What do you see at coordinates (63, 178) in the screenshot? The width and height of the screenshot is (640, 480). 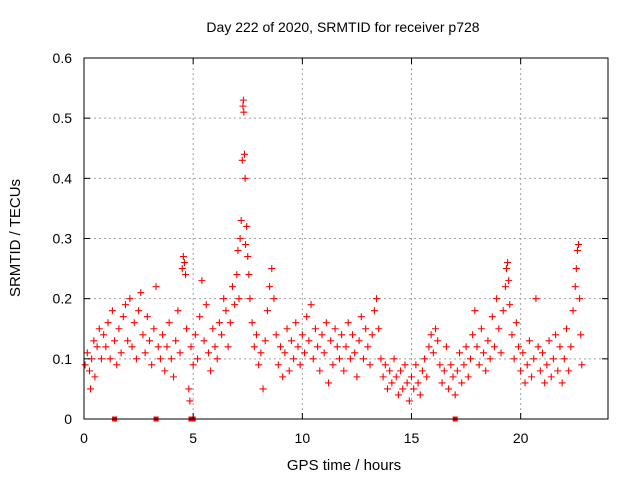 I see `y-tick-label: 0.4` at bounding box center [63, 178].